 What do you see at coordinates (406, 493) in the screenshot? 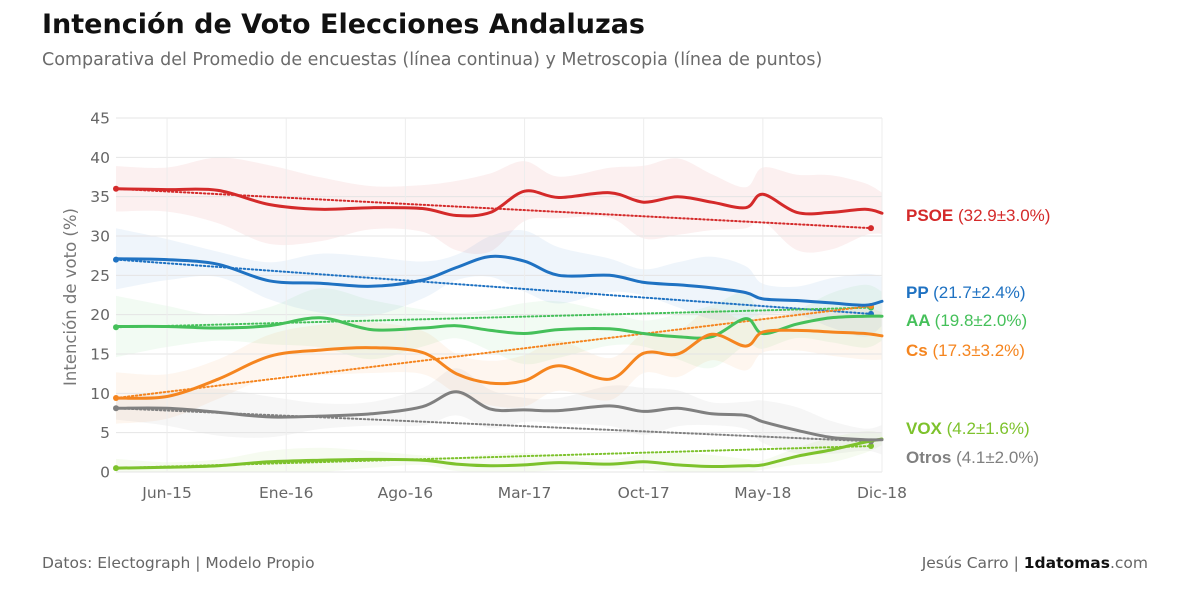
I see `x-tick-label: Ago-16` at bounding box center [406, 493].